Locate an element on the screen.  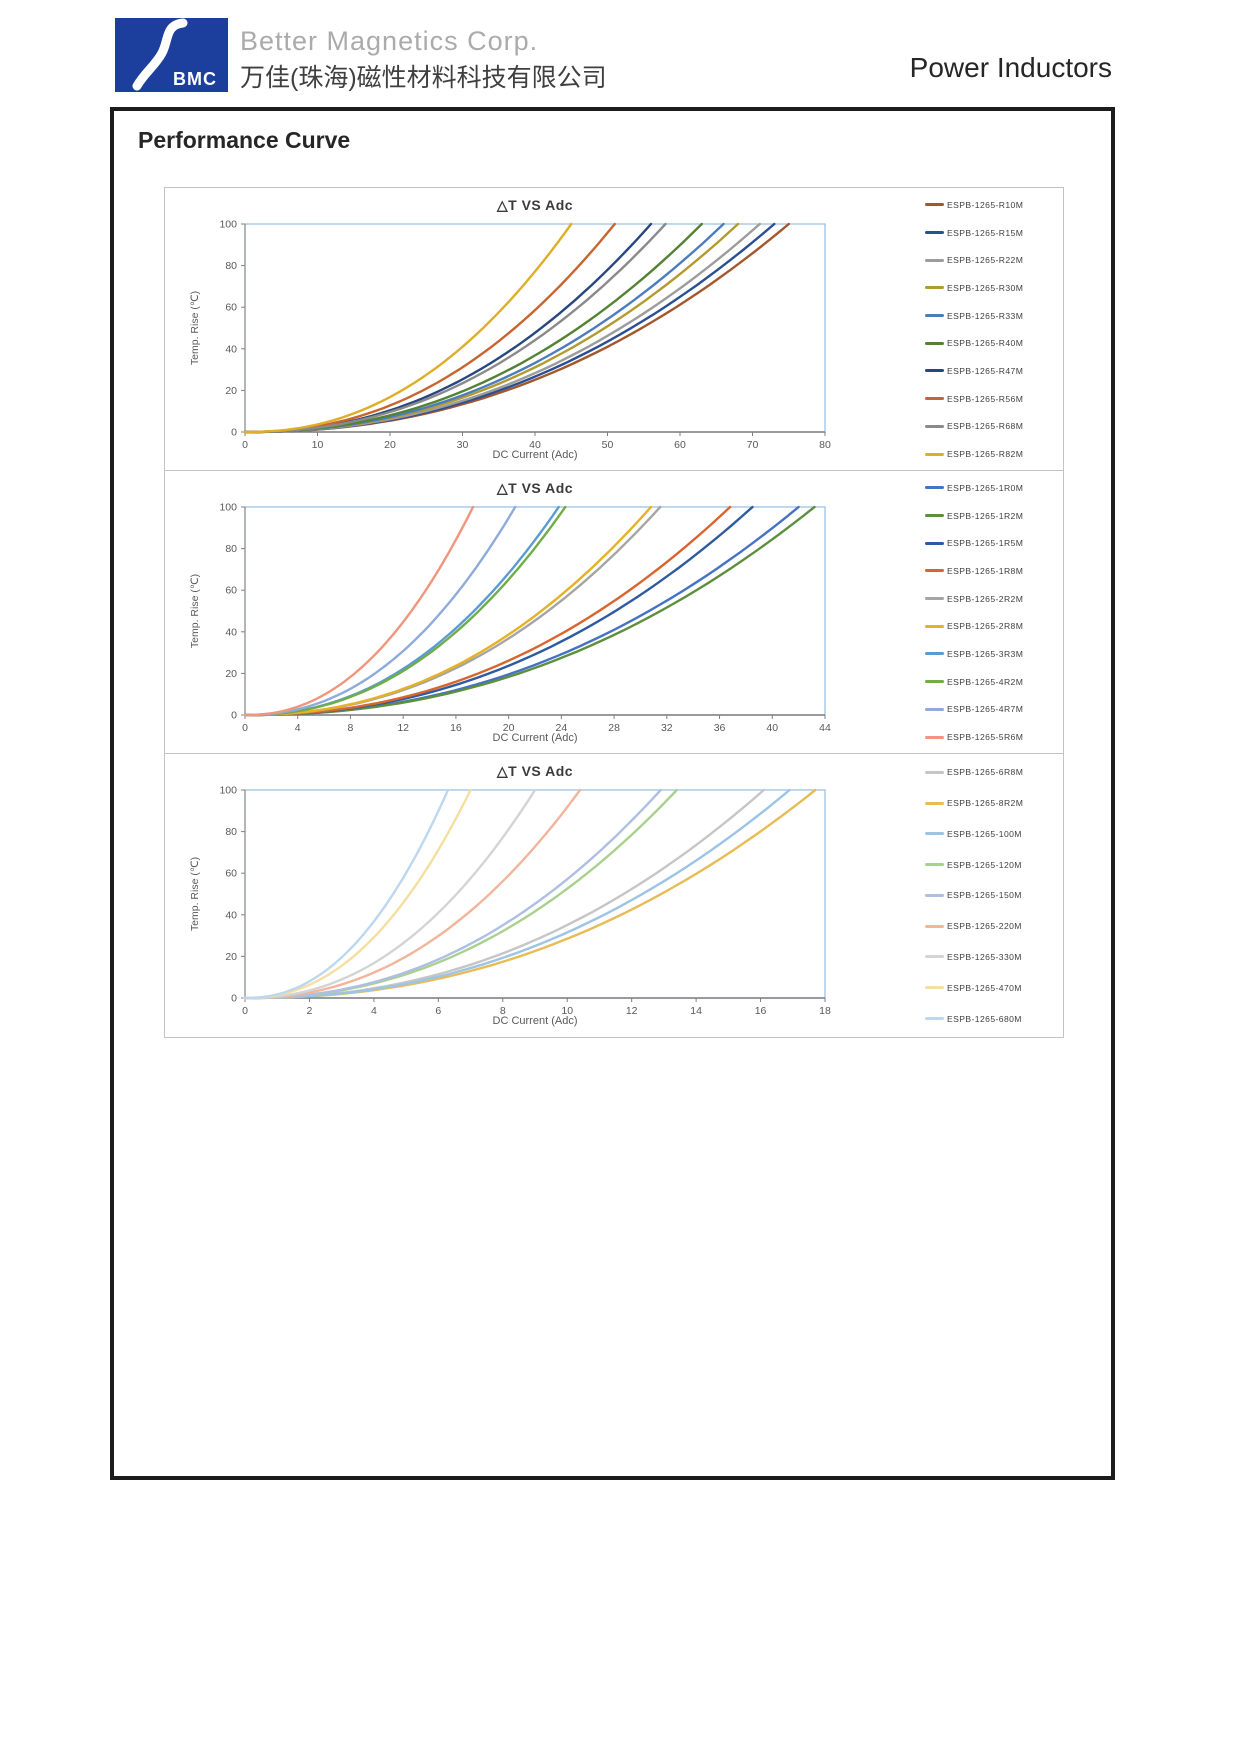
x-tick-label: 24 is located at coordinates (562, 728).